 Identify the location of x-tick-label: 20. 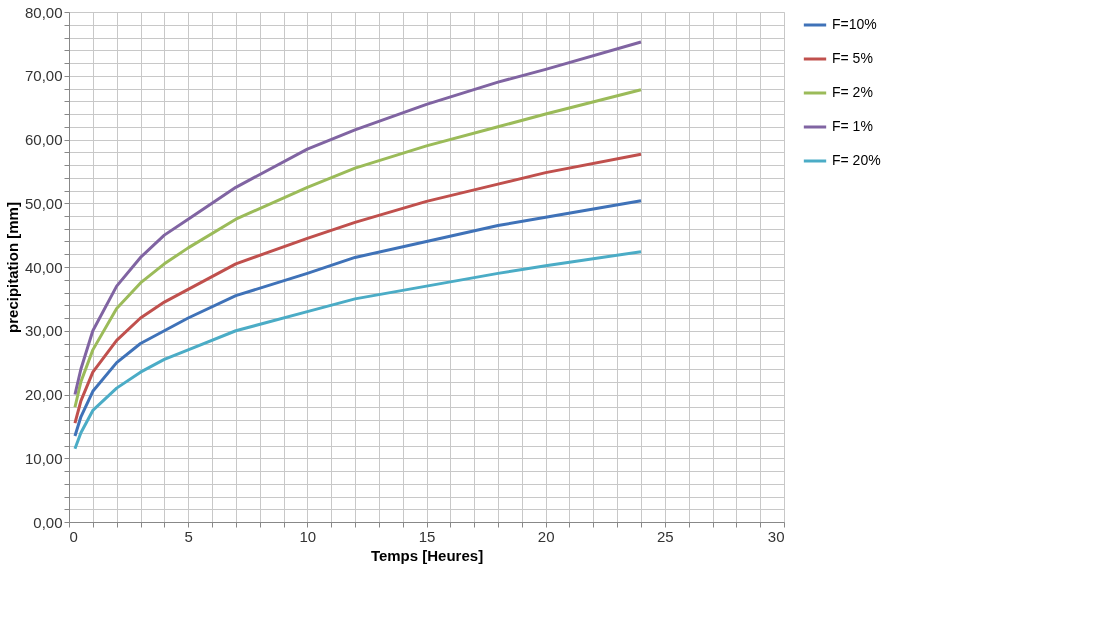
(546, 536).